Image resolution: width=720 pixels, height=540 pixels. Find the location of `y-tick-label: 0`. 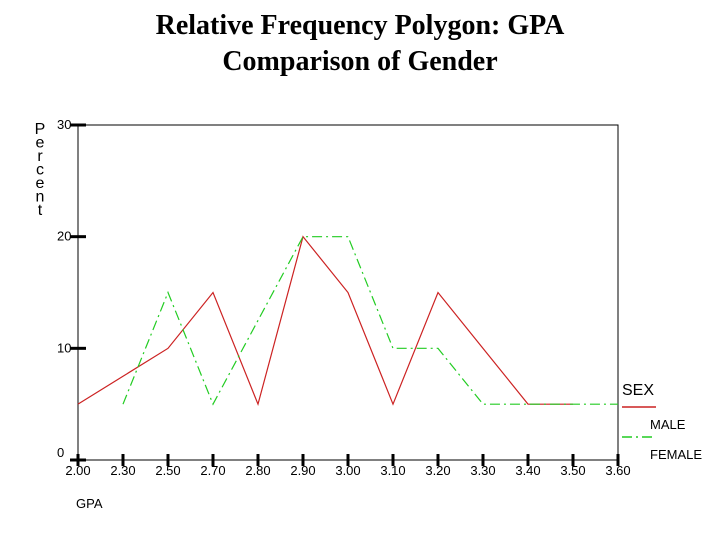

y-tick-label: 0 is located at coordinates (60, 452).